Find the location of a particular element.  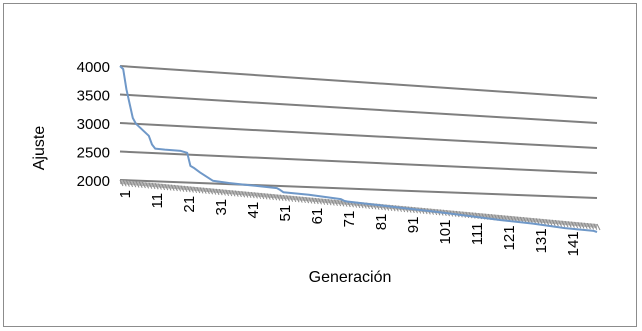

x-tick-label: 1 is located at coordinates (125, 194).